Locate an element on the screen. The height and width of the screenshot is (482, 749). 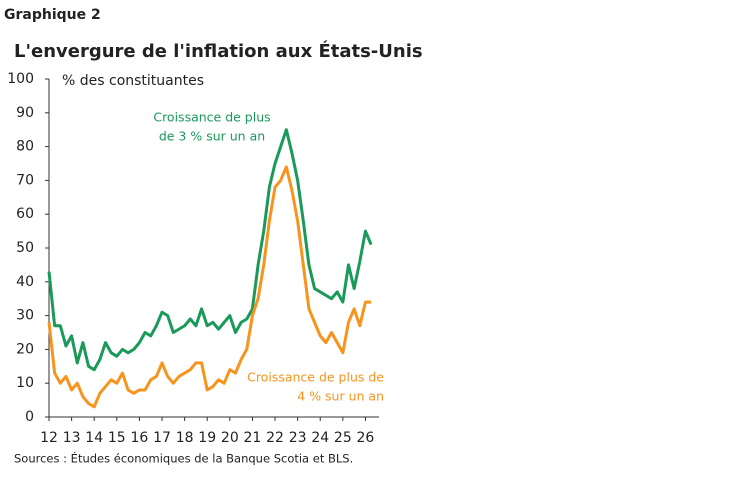
y-tick-label: 30 is located at coordinates (25, 316).